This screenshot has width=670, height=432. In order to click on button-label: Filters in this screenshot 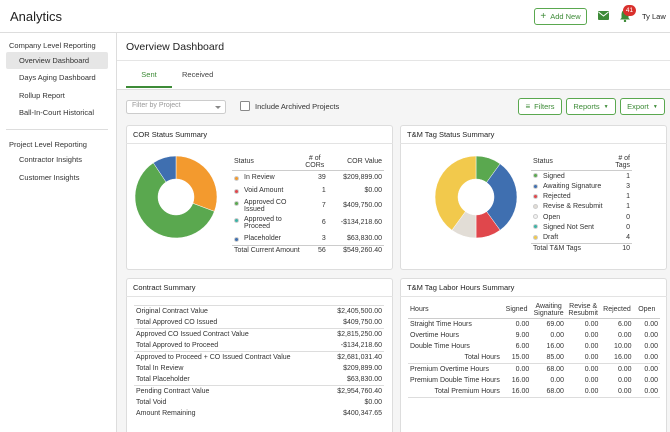, I will do `click(544, 106)`.